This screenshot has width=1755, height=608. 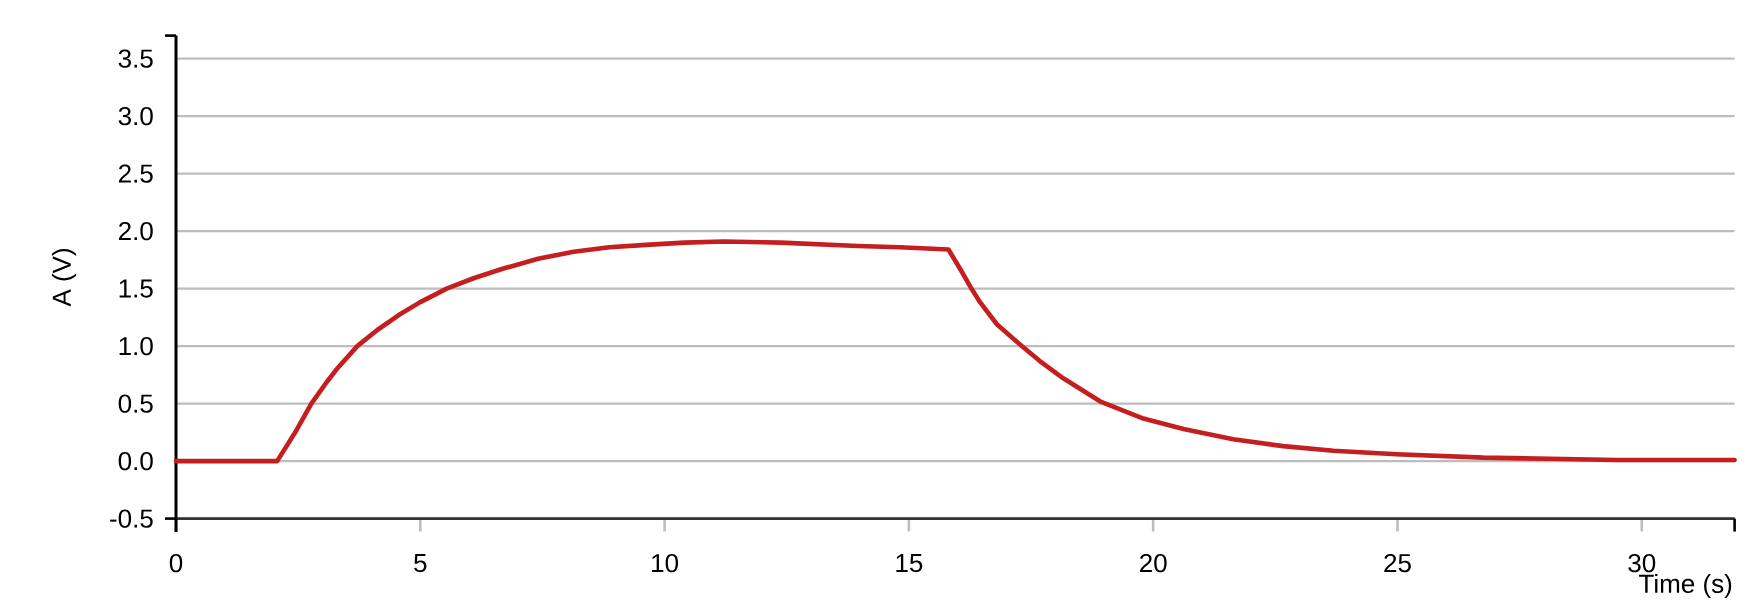 What do you see at coordinates (176, 563) in the screenshot?
I see `x-tick-label: 0` at bounding box center [176, 563].